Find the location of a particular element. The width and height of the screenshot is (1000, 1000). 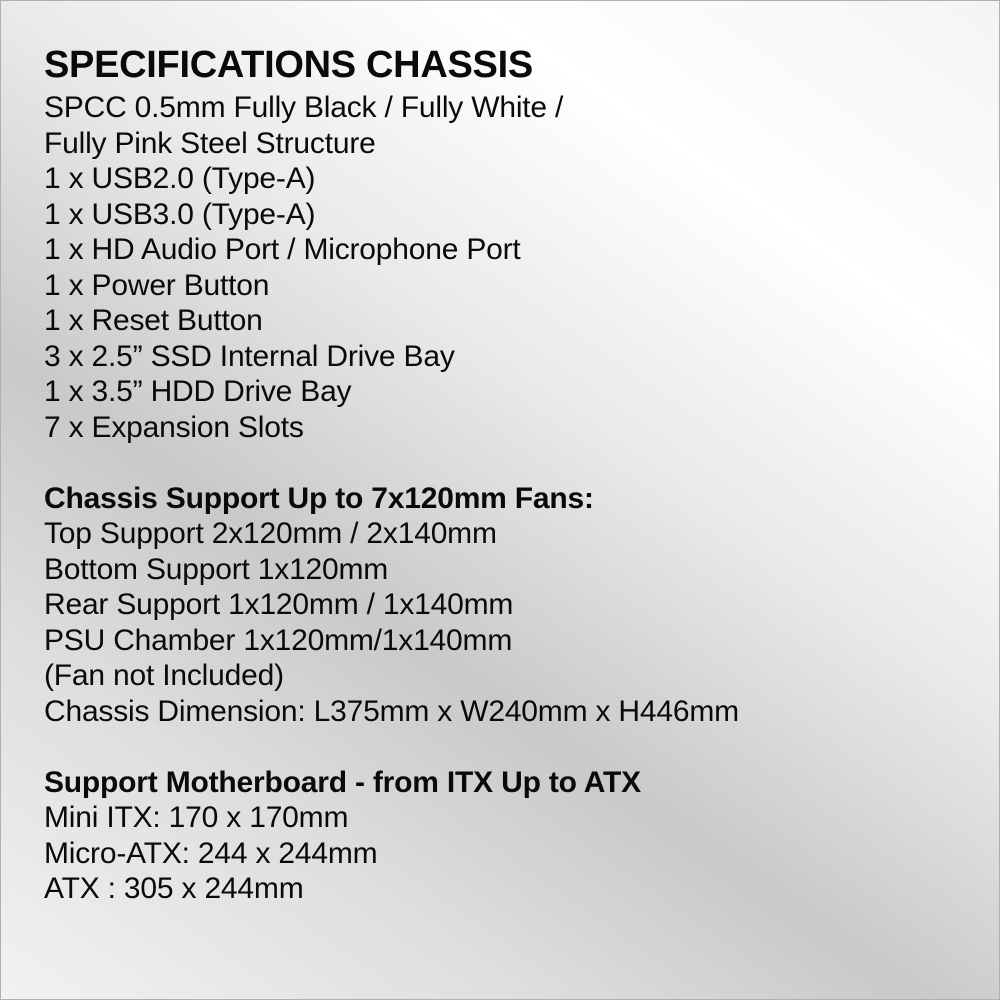

spec-line: 1 x USB3.0 (Type-A) is located at coordinates (180, 214).